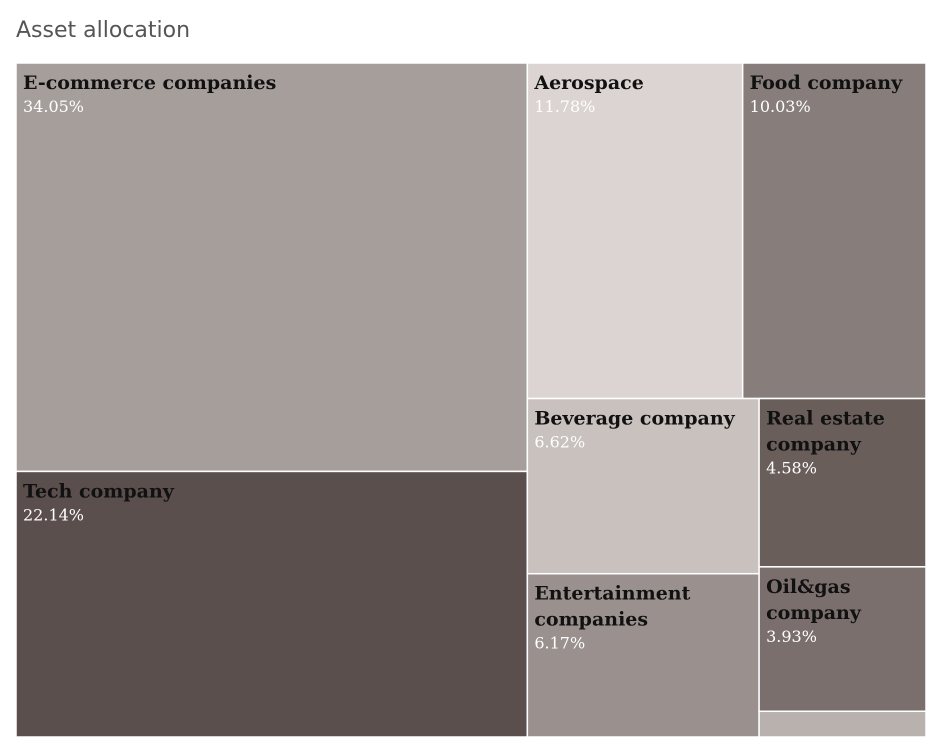 This screenshot has height=752, width=940. Describe the element at coordinates (826, 83) in the screenshot. I see `tile-name-food-company: Food company` at that location.